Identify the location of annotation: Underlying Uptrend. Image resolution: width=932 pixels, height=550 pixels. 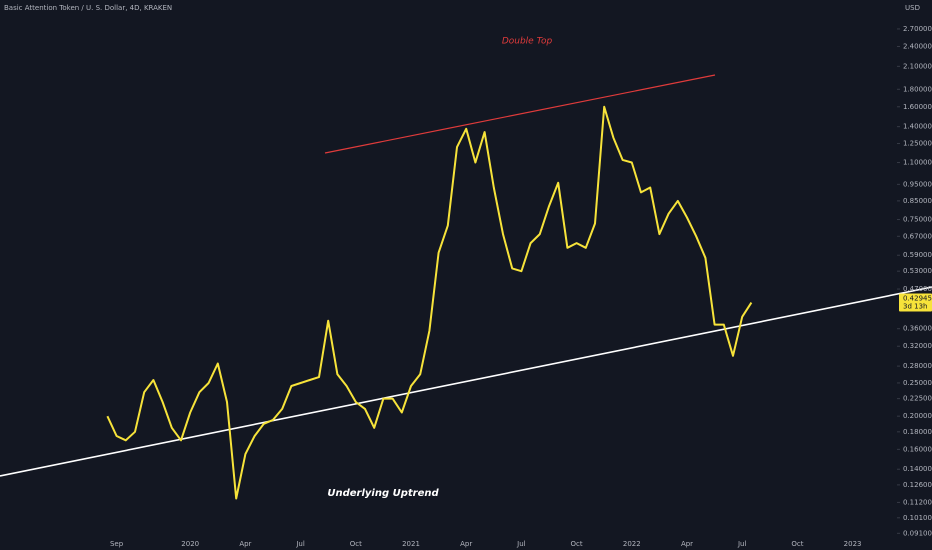
(383, 493).